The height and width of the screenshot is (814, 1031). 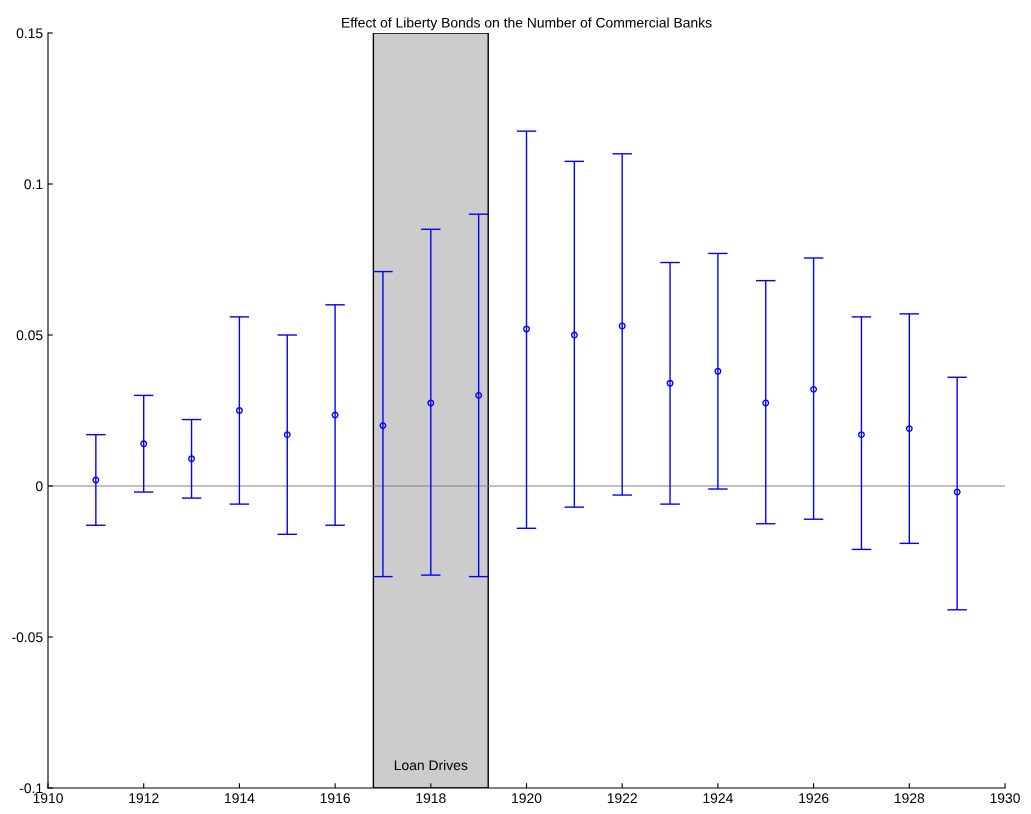 I want to click on x-tick-label: 1912, so click(x=144, y=798).